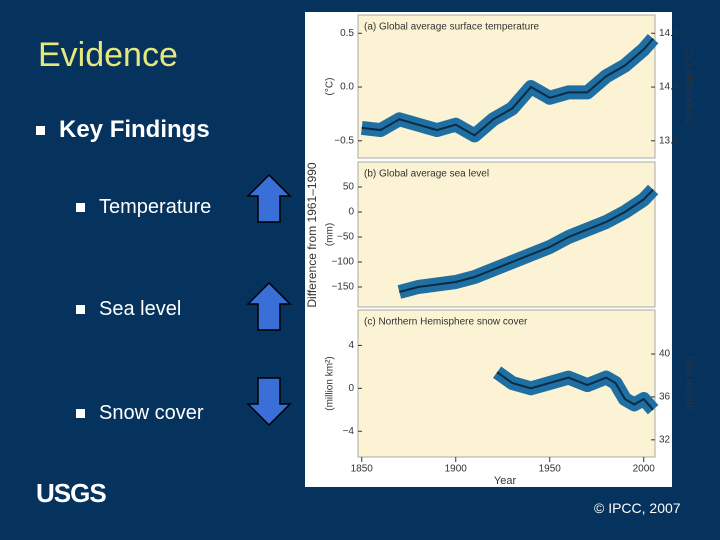 The height and width of the screenshot is (540, 720). I want to click on y-tick-label: 0.5, so click(347, 33).